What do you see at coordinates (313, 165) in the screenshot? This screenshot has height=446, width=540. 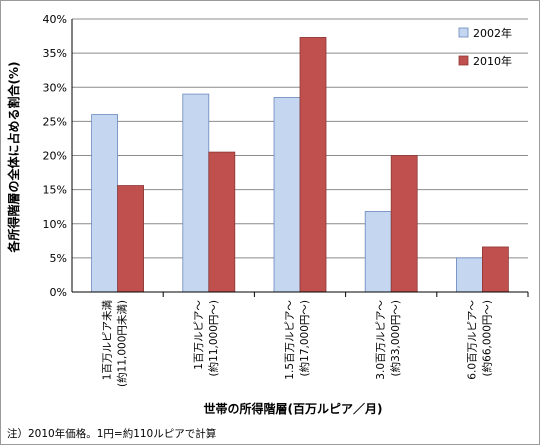 I see `bar-2010年-2` at bounding box center [313, 165].